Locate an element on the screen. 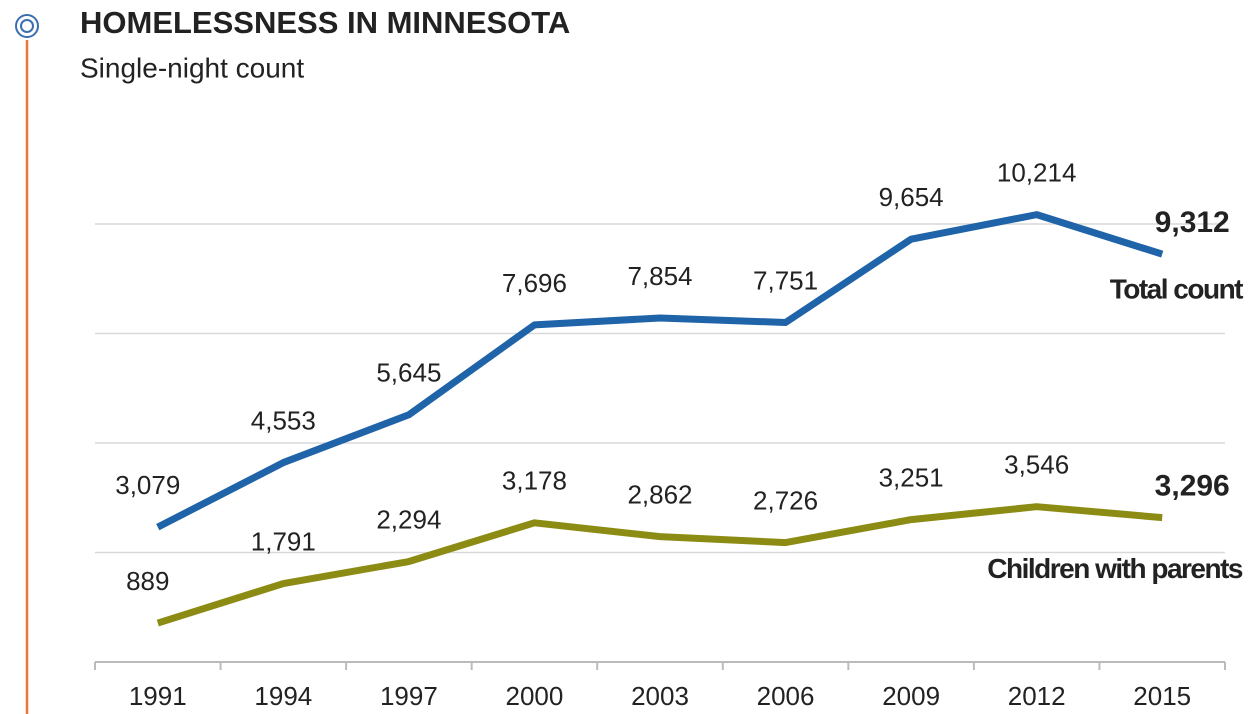 This screenshot has width=1255, height=714. value-label: 3,296 is located at coordinates (1192, 486).